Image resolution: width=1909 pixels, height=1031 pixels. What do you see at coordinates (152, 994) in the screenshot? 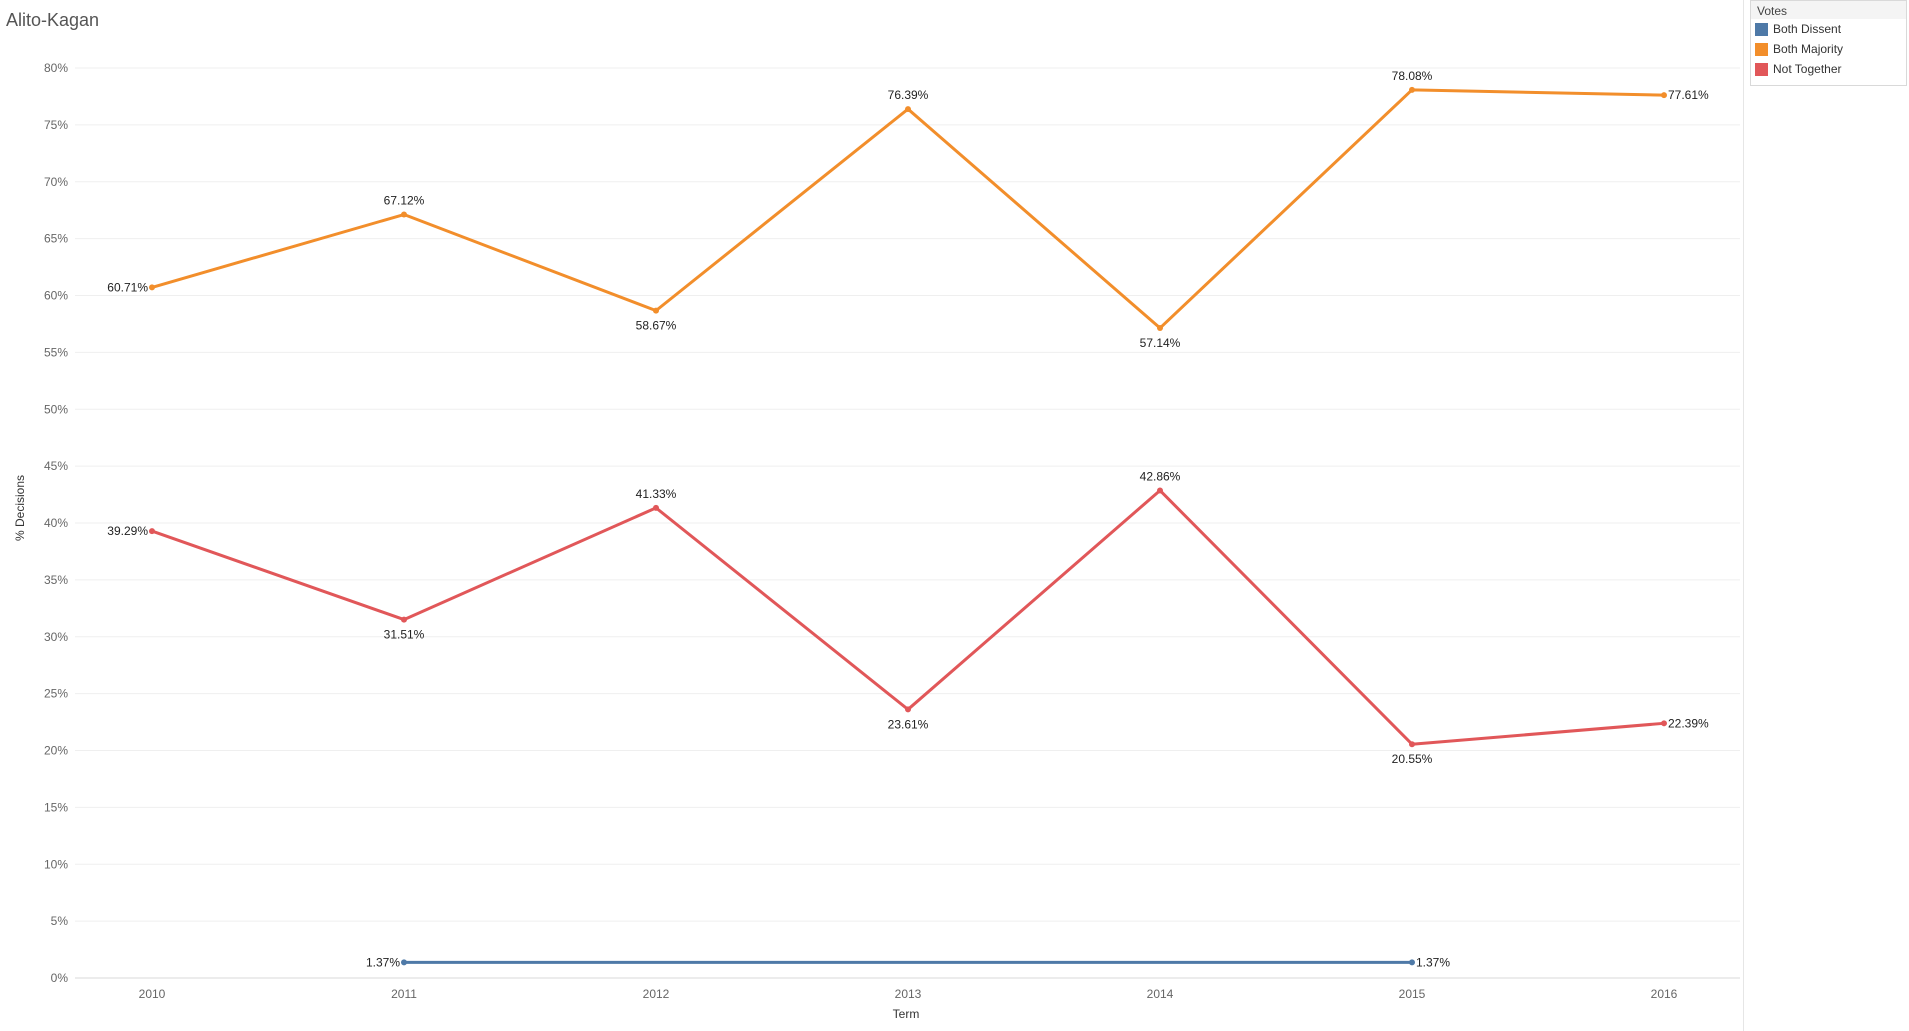
I see `x-tick-label: 2010` at bounding box center [152, 994].